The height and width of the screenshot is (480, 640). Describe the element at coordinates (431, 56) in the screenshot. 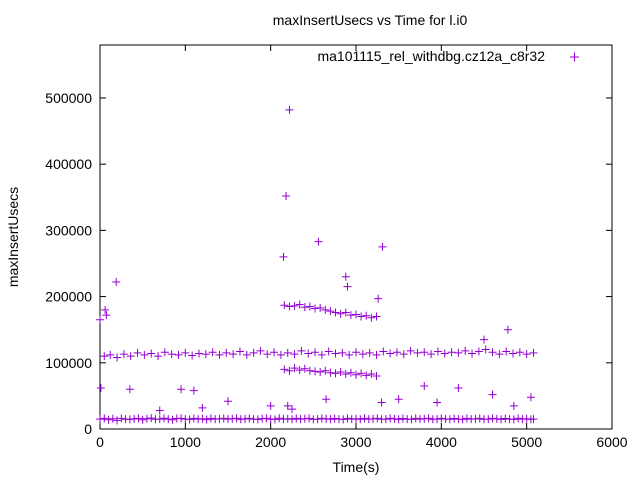

I see `legend-label: ma101115_rel_withdbg.cz12a_c8r32` at that location.